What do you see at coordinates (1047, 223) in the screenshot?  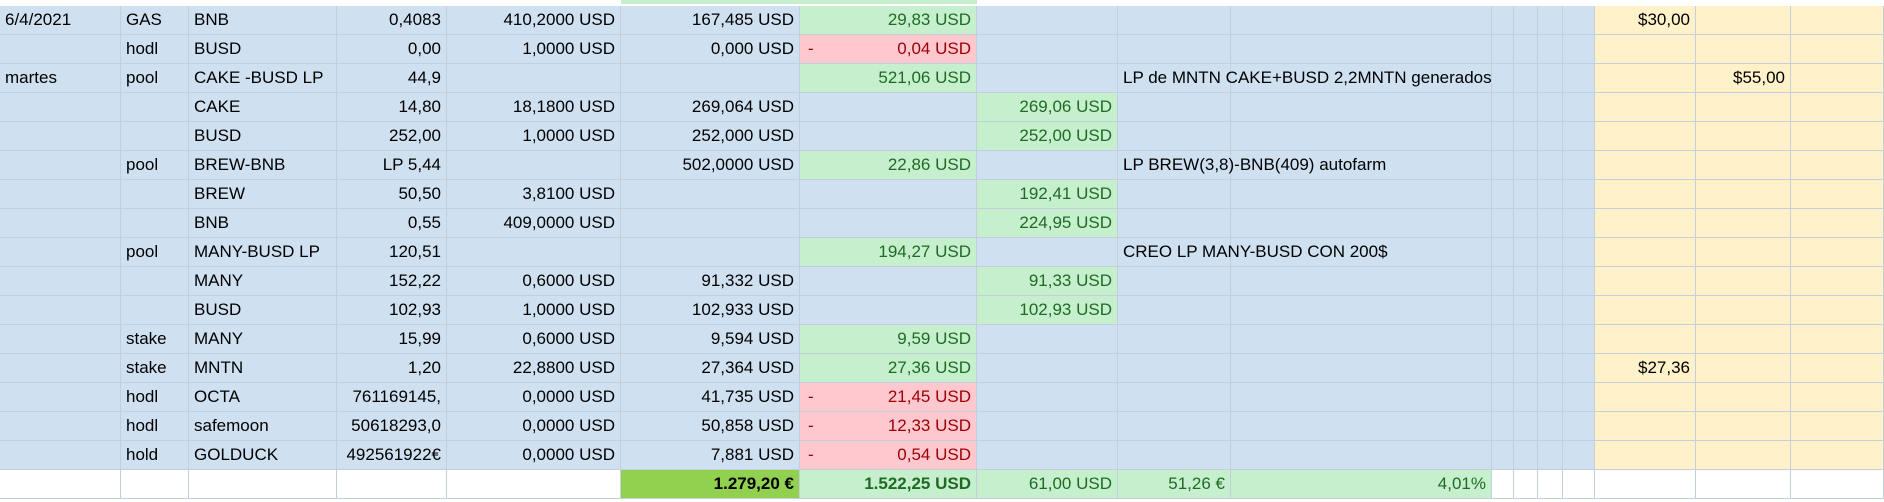 I see `cell-sub: 224,95 USD` at bounding box center [1047, 223].